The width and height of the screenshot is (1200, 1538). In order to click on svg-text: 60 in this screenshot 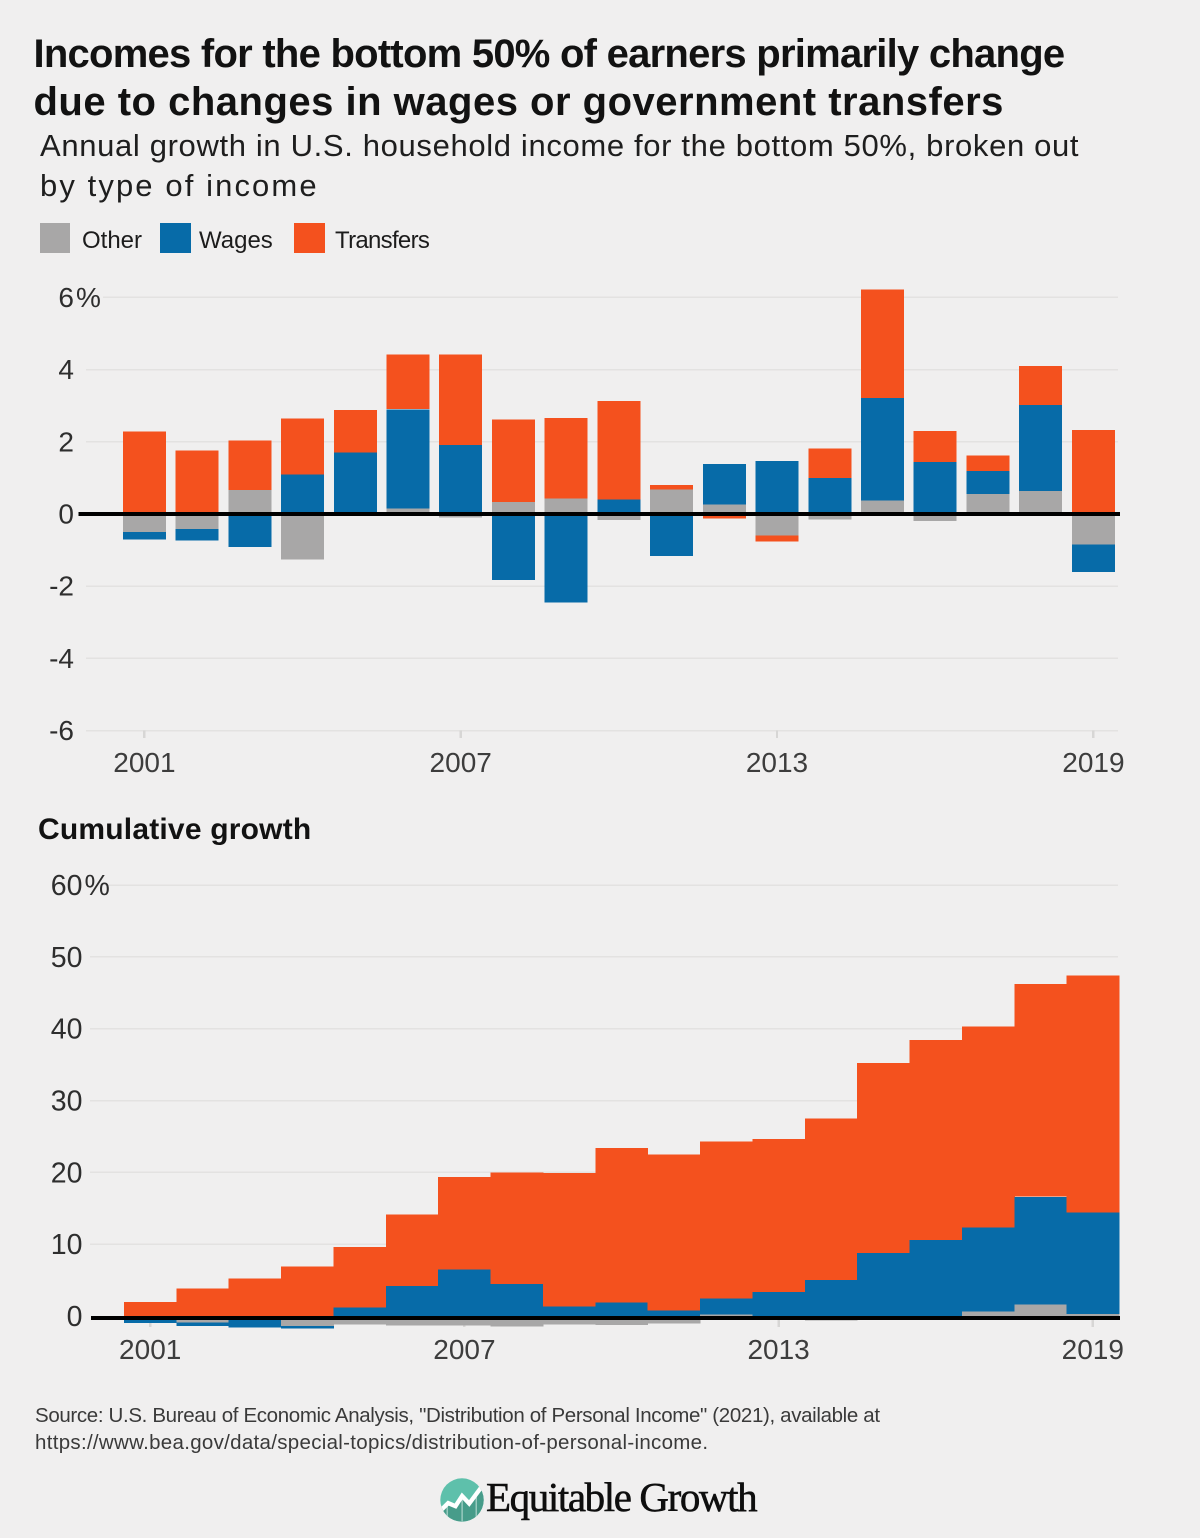, I will do `click(67, 886)`.